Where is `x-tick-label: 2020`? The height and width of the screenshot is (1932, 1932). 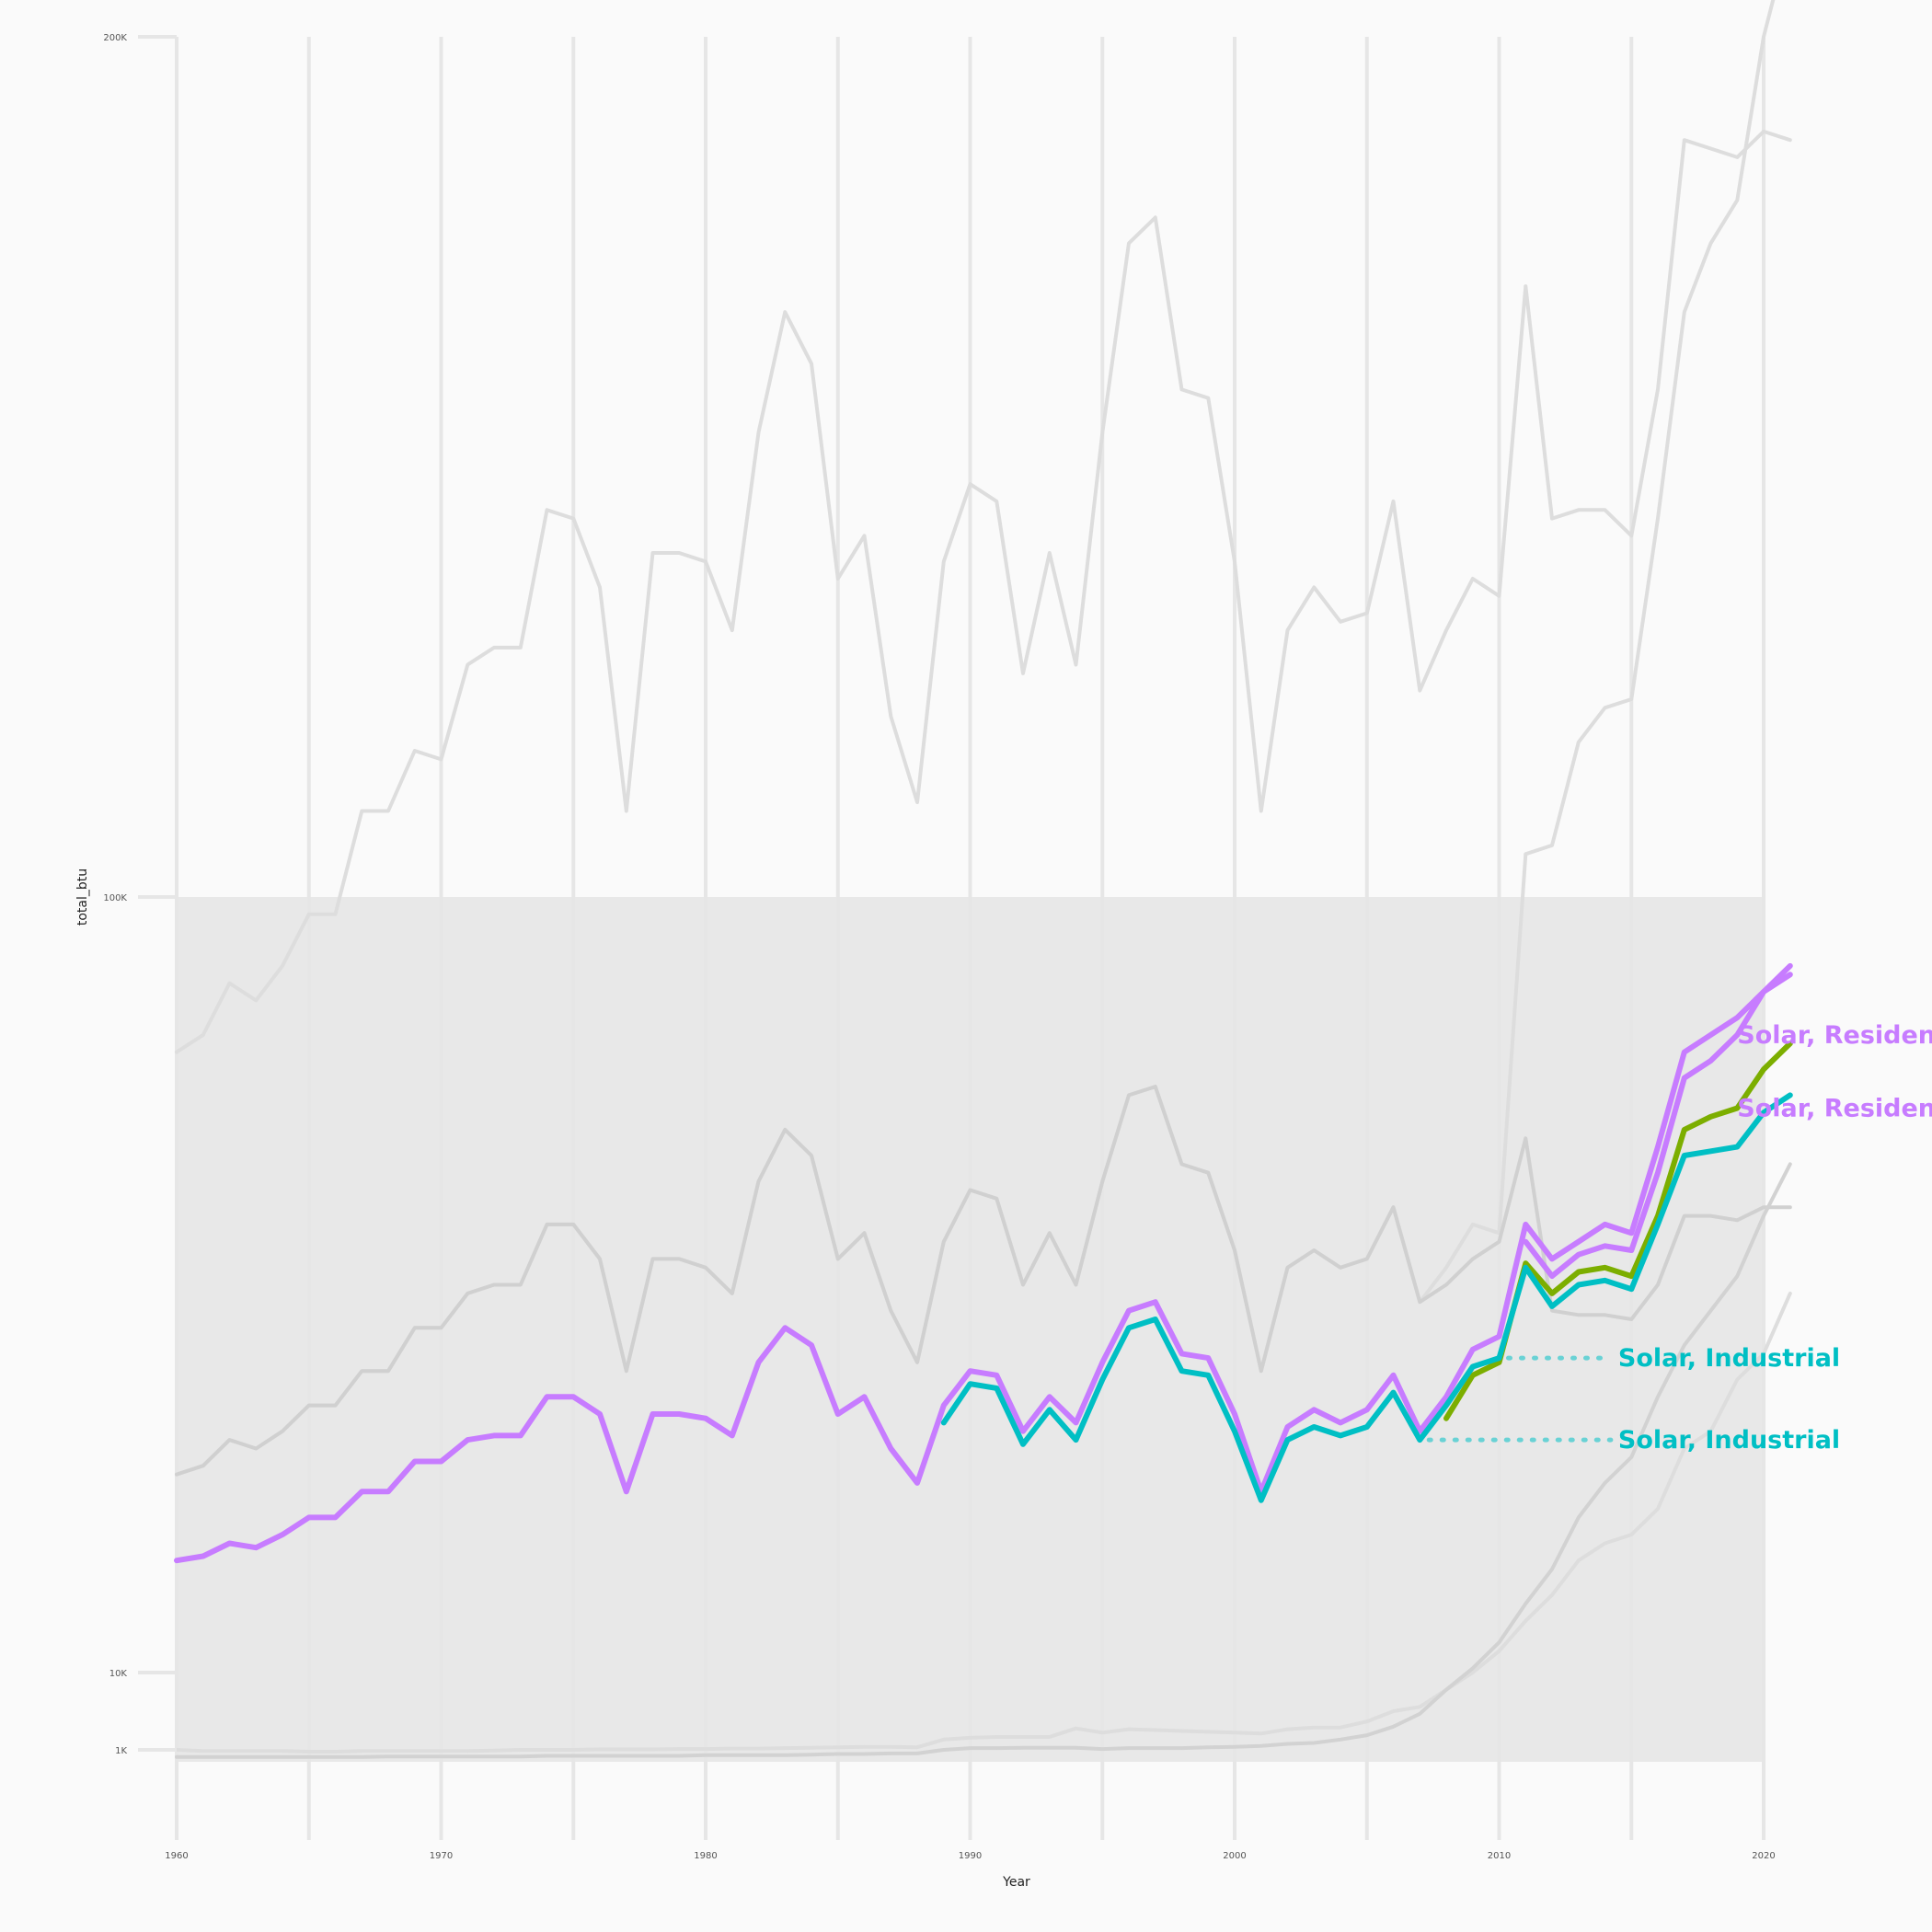
x-tick-label: 2020 is located at coordinates (1763, 1856).